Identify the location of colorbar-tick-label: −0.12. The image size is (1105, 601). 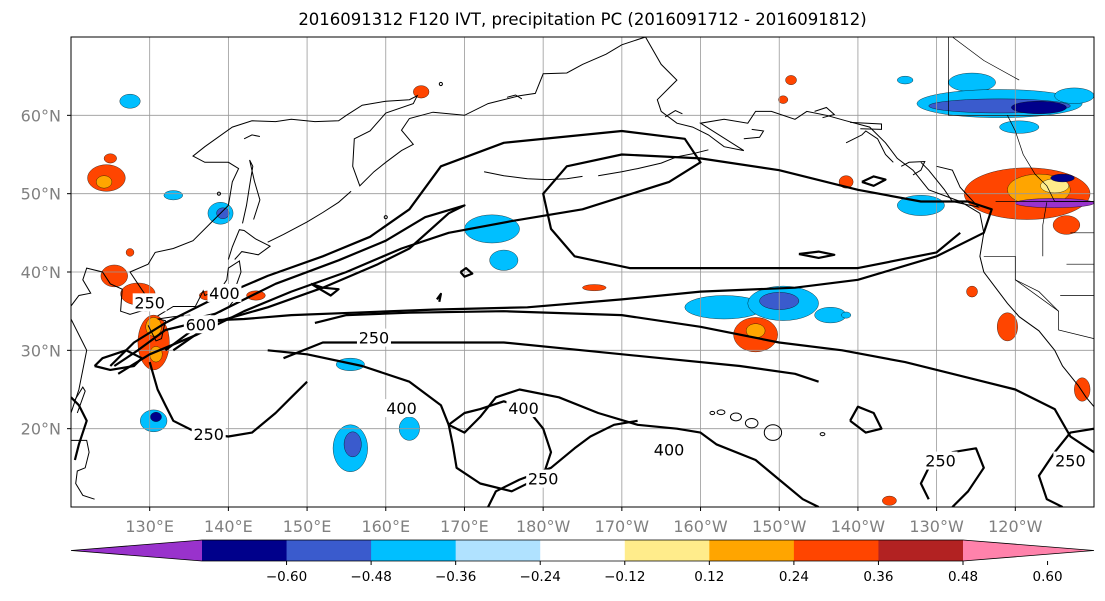
(624, 577).